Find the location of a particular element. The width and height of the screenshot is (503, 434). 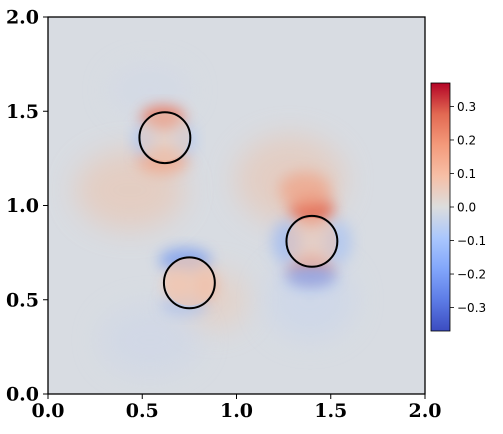

x-axis: 0.0 0.5 1.0 1.5 2.0 is located at coordinates (236, 408).